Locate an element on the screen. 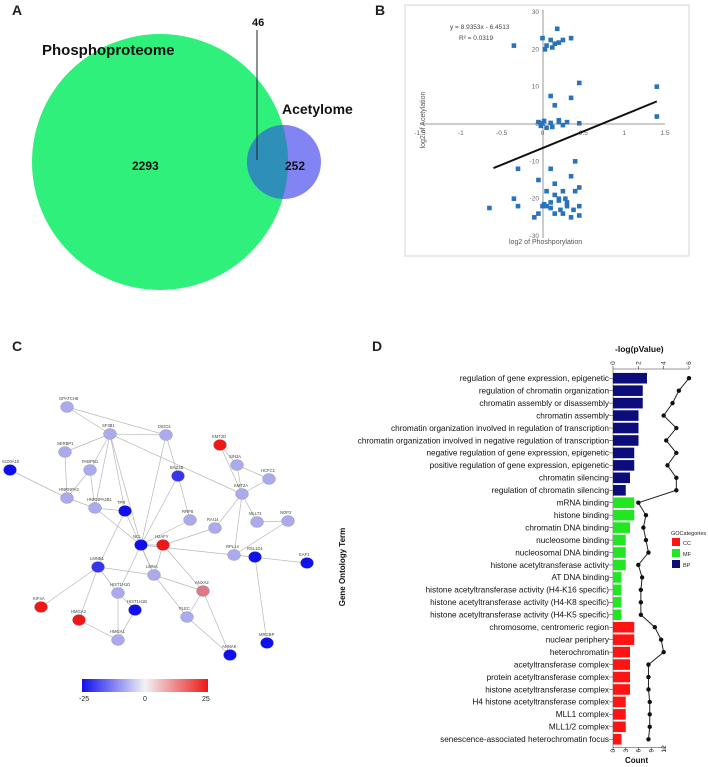  network-node-label: HNRNPA3 is located at coordinates (69, 489).